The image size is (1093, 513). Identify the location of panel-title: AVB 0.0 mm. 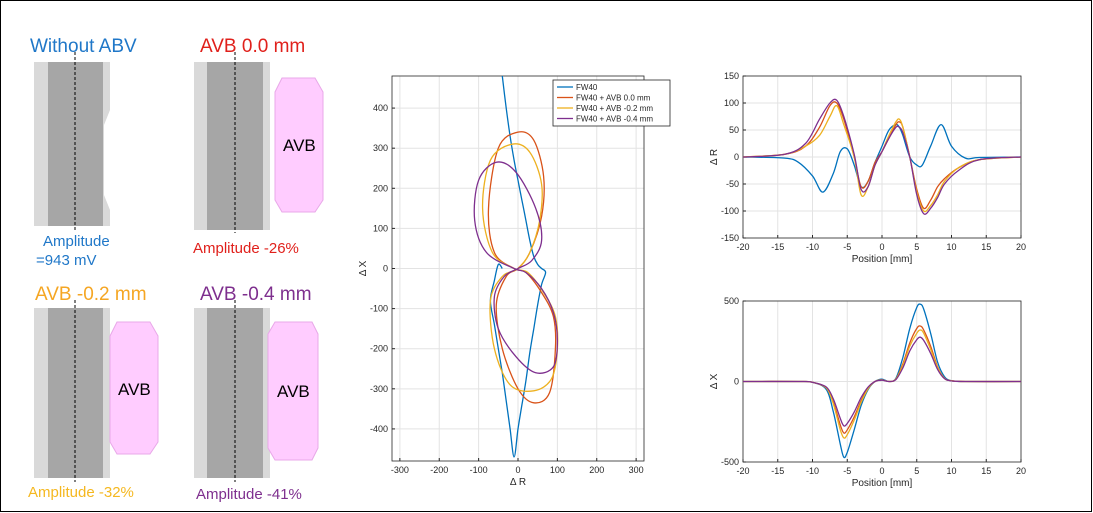
(253, 46).